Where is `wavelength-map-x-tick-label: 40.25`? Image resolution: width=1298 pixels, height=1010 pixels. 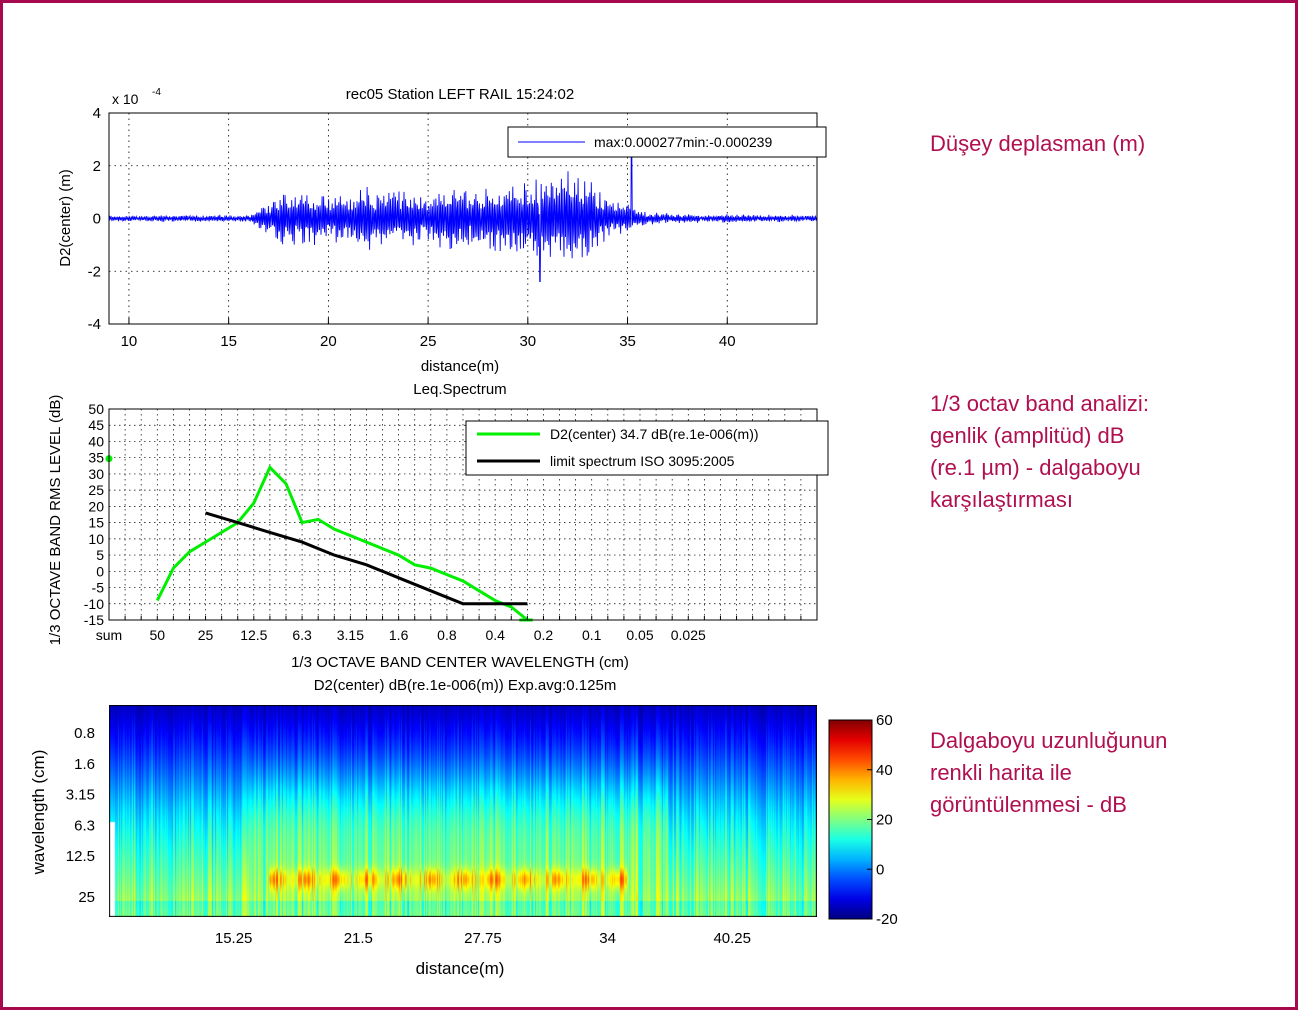 wavelength-map-x-tick-label: 40.25 is located at coordinates (732, 938).